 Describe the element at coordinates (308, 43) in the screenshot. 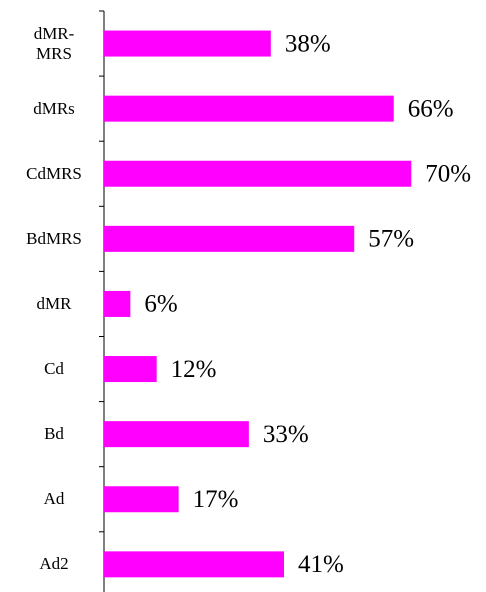

I see `data-label: 38%` at that location.